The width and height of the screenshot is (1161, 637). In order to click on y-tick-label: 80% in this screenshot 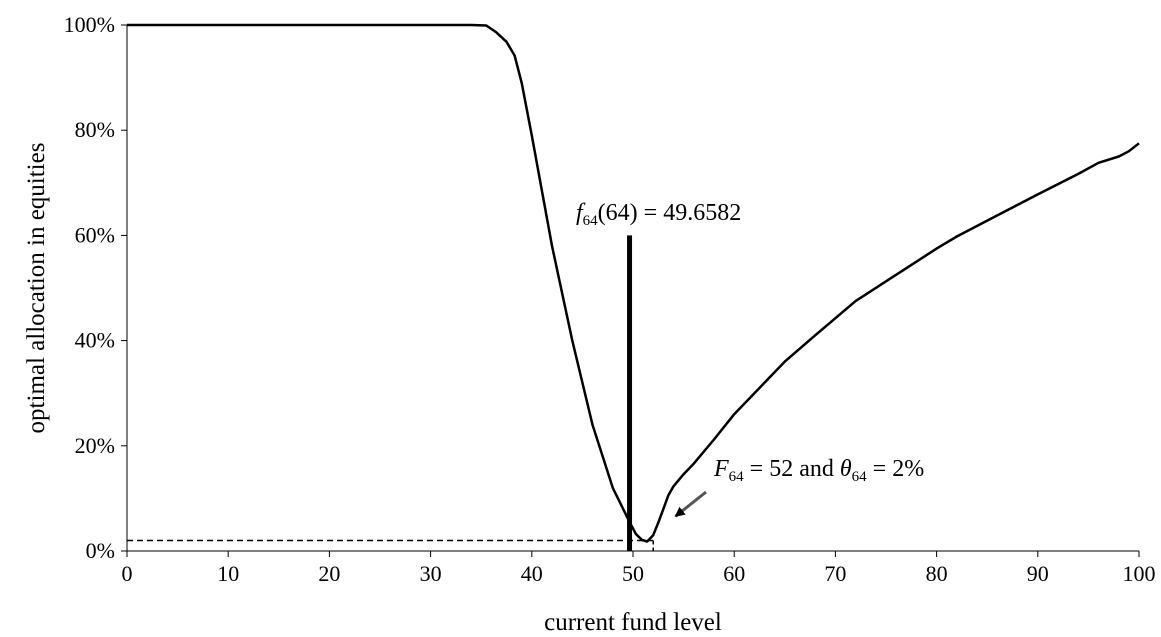, I will do `click(95, 129)`.